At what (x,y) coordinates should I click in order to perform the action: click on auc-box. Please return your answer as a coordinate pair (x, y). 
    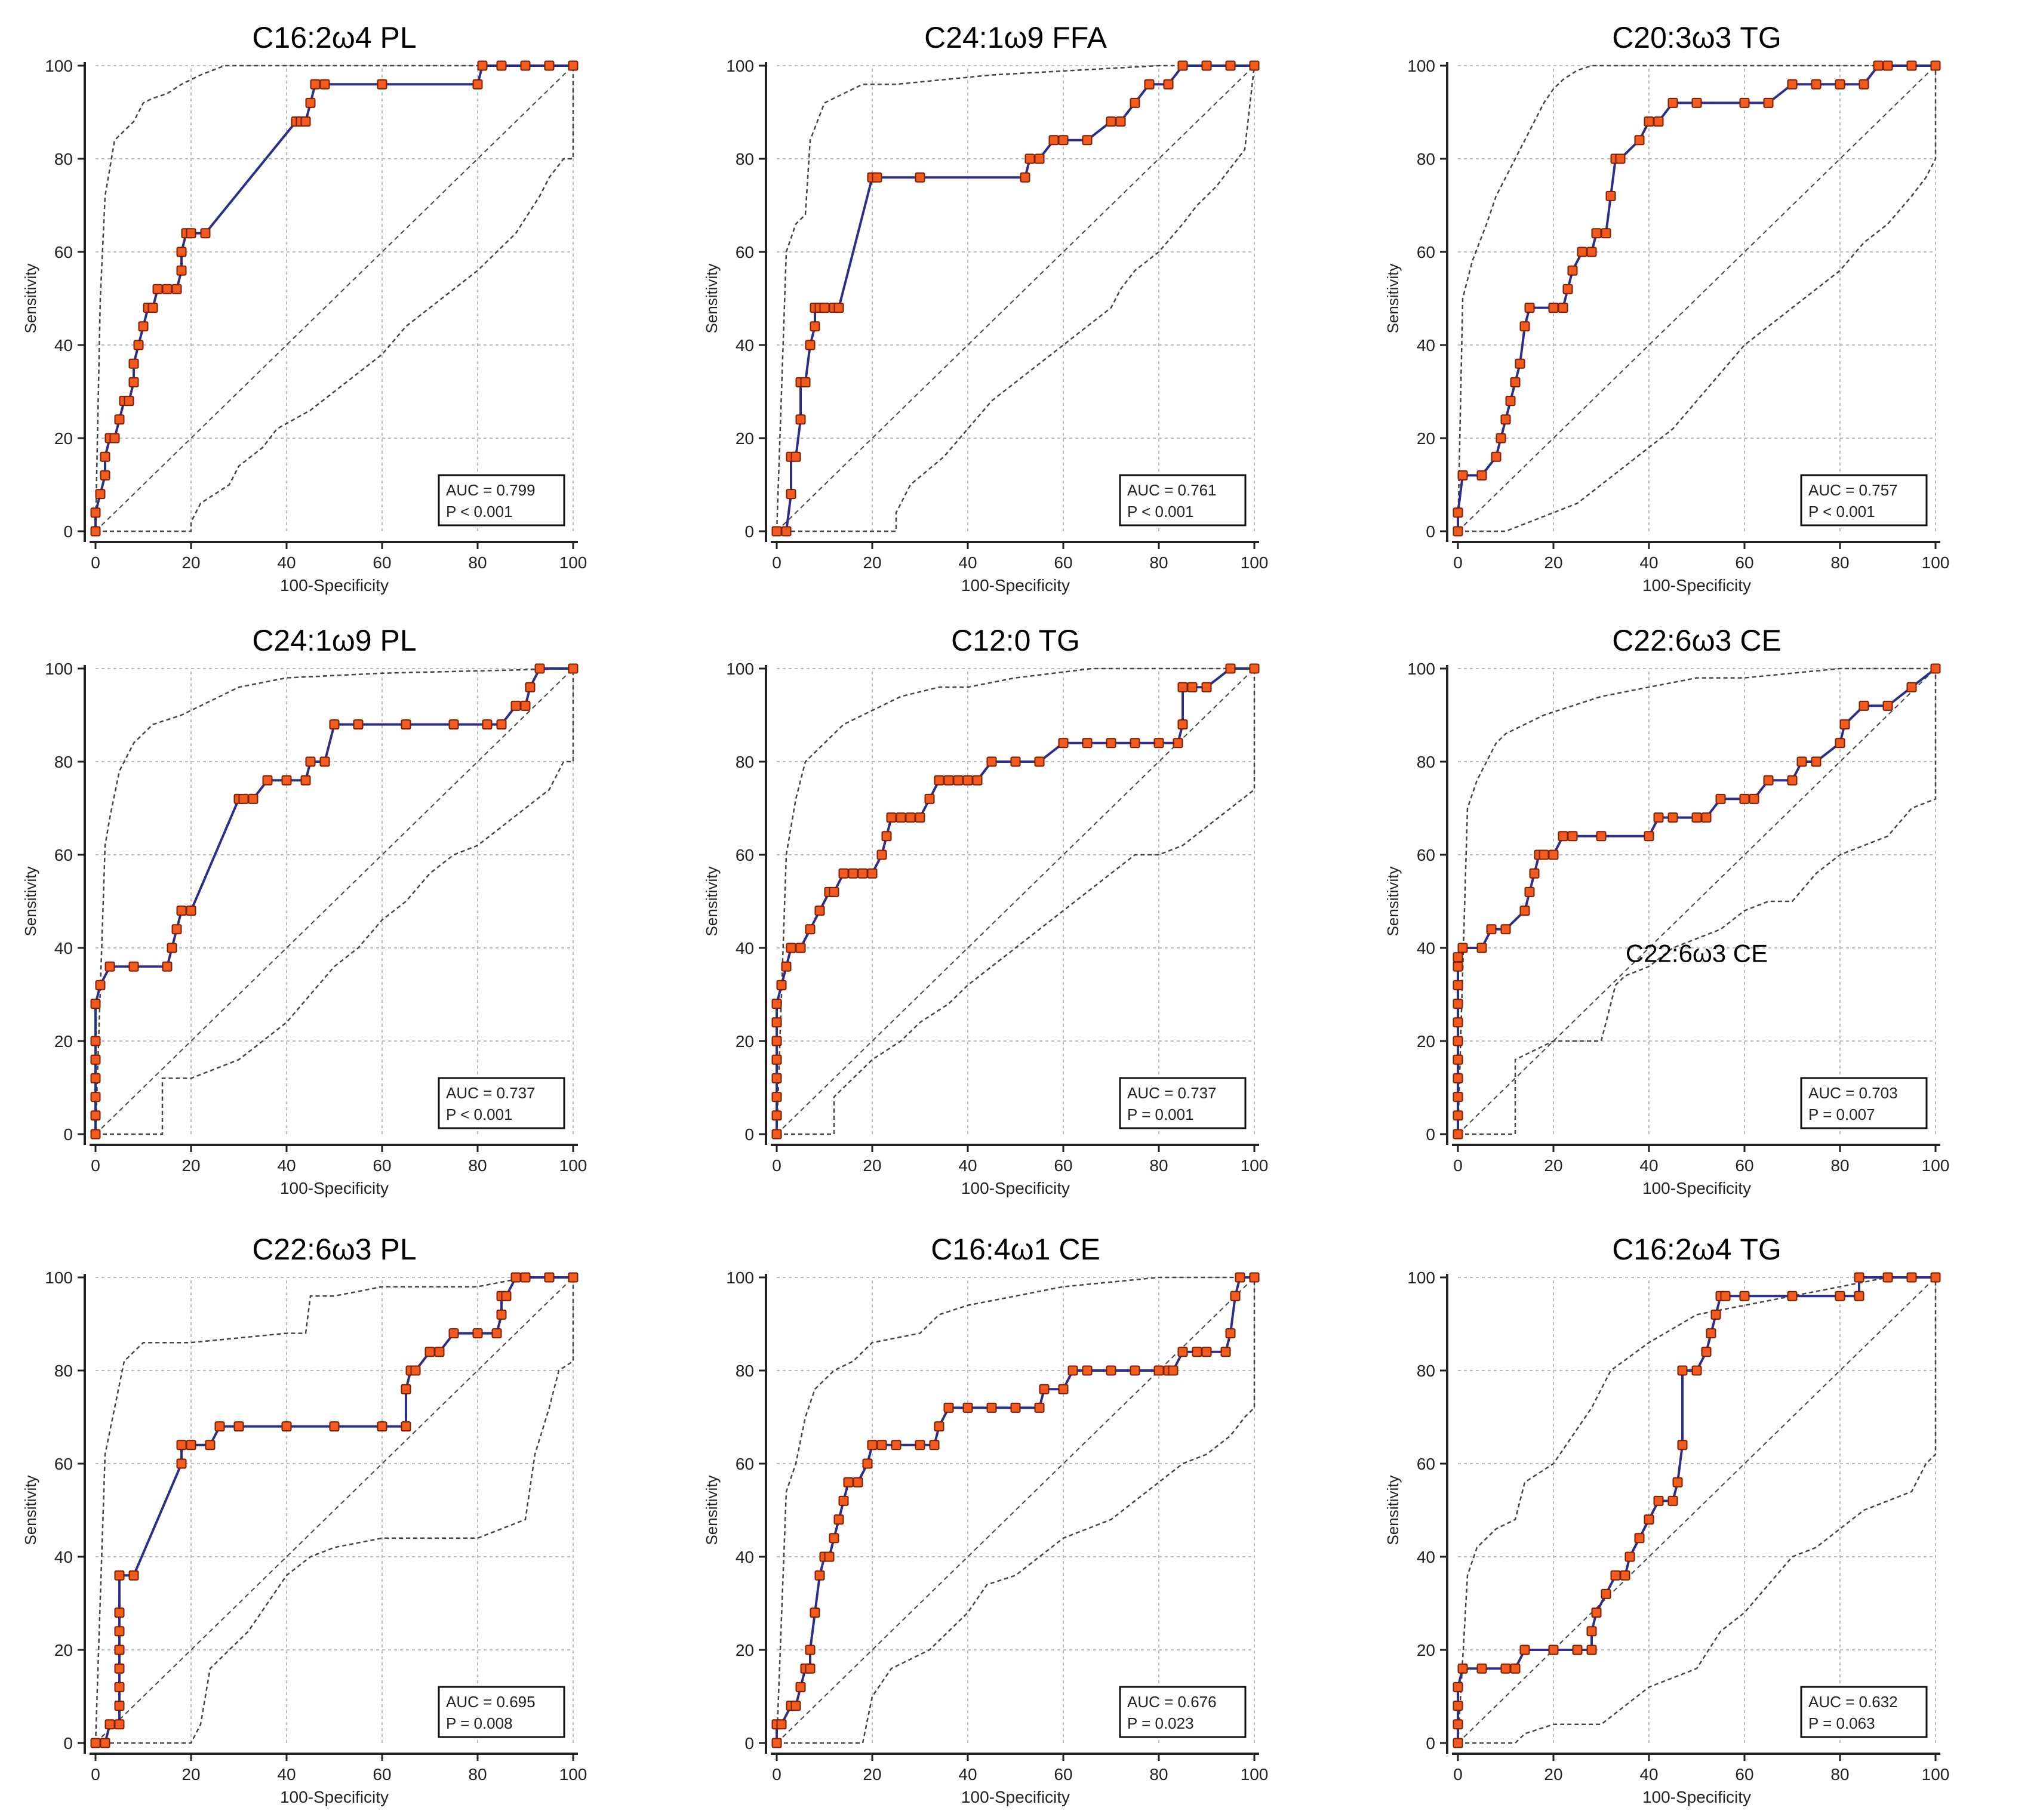
    Looking at the image, I should click on (1183, 1103).